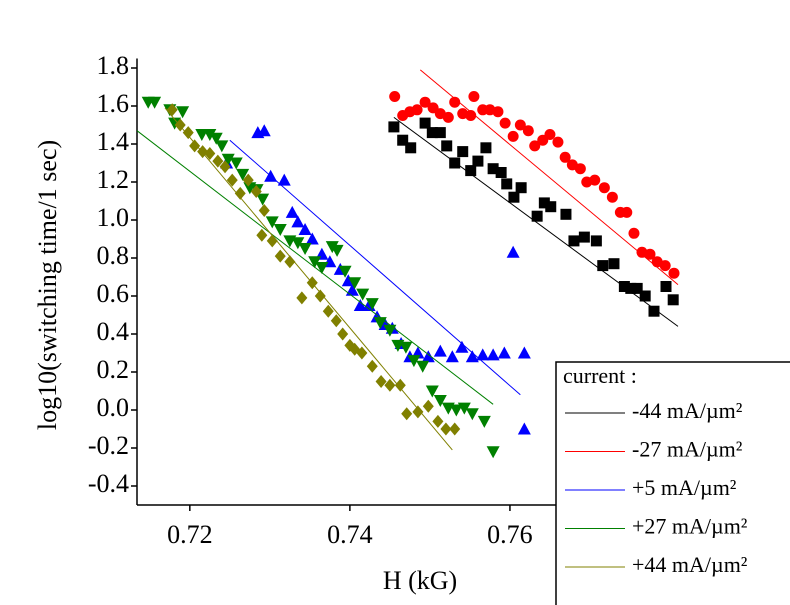 The height and width of the screenshot is (605, 790). What do you see at coordinates (690, 526) in the screenshot?
I see `legend-label: +27 mA/µm²` at bounding box center [690, 526].